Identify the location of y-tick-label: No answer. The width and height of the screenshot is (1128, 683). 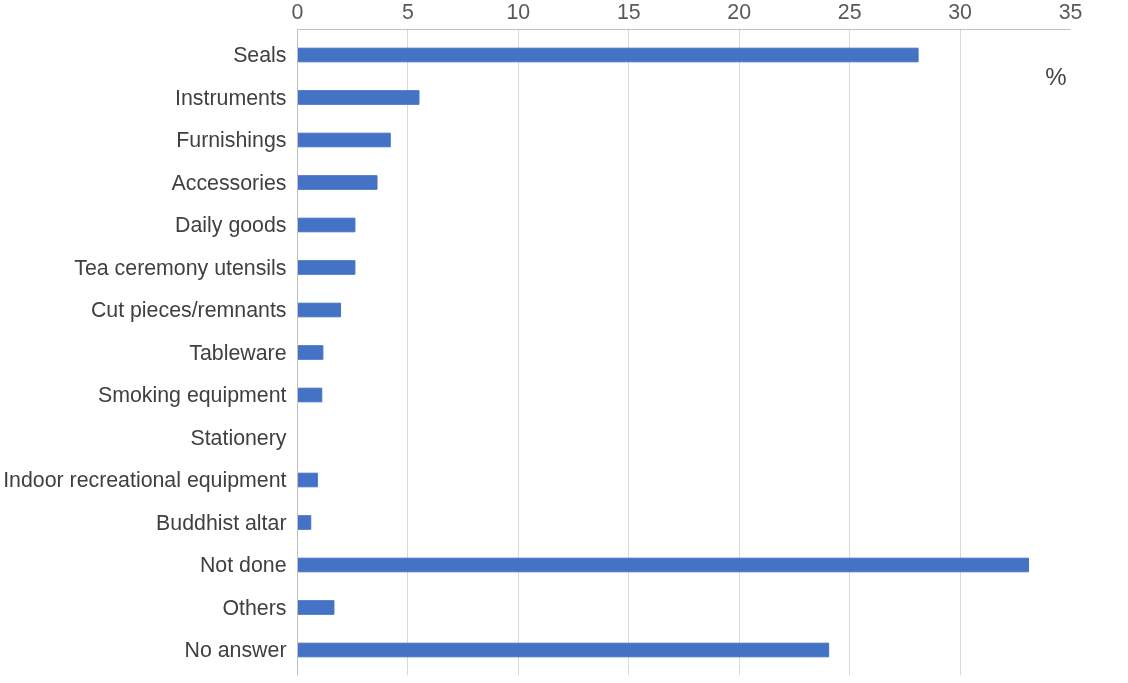
(235, 650).